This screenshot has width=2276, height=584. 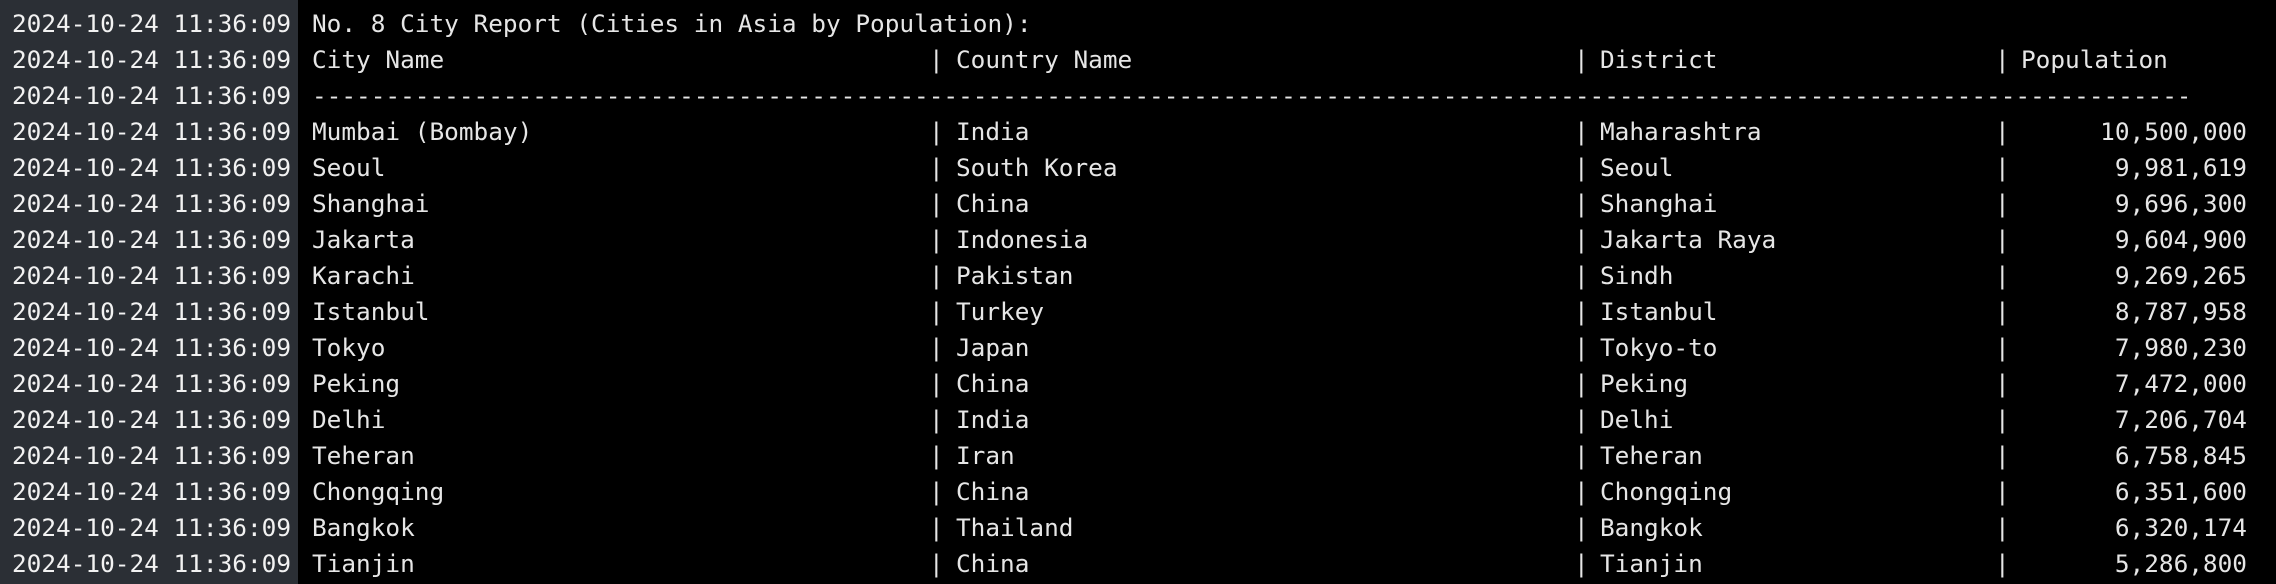 I want to click on cell-population: 8,787,958, so click(x=2180, y=311).